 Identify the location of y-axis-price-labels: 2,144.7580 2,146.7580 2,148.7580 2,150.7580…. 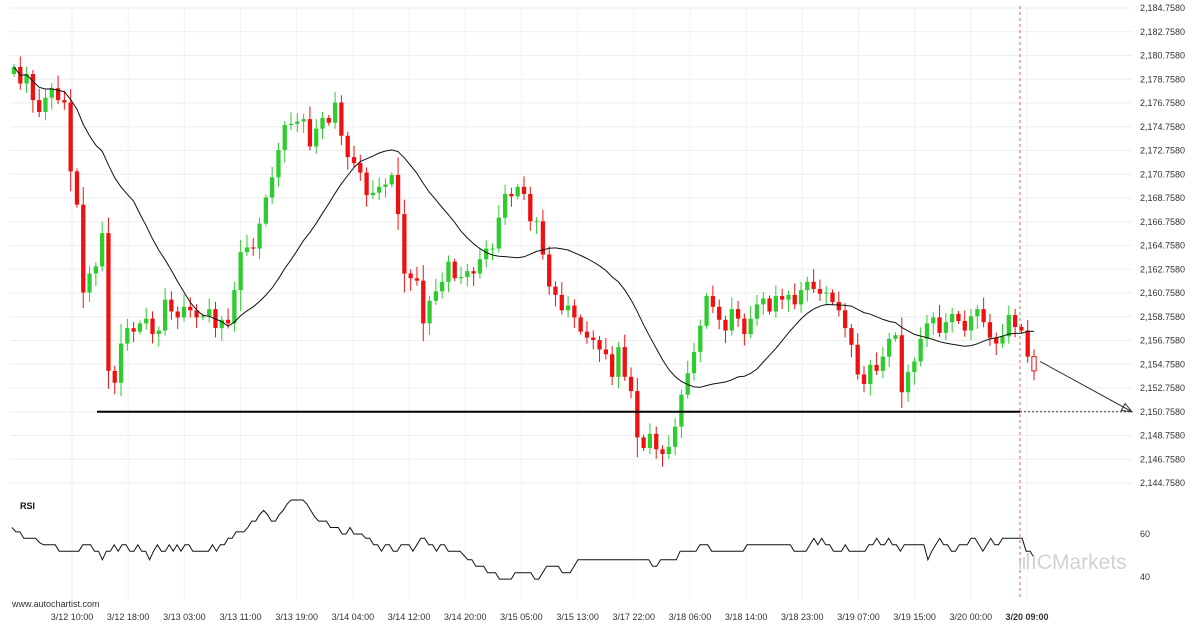
(1162, 245).